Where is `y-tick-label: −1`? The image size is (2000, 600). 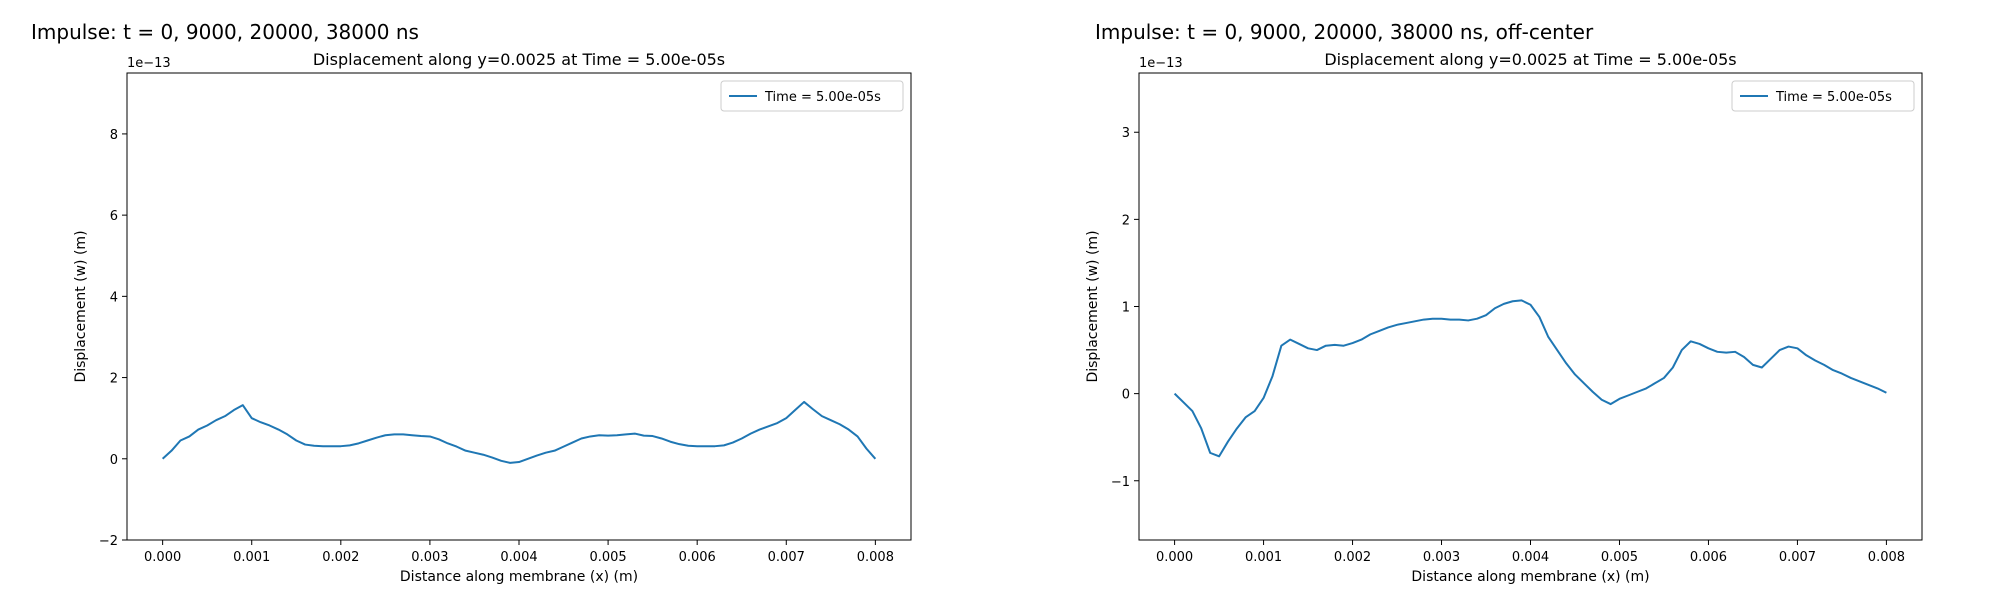
y-tick-label: −1 is located at coordinates (1120, 482).